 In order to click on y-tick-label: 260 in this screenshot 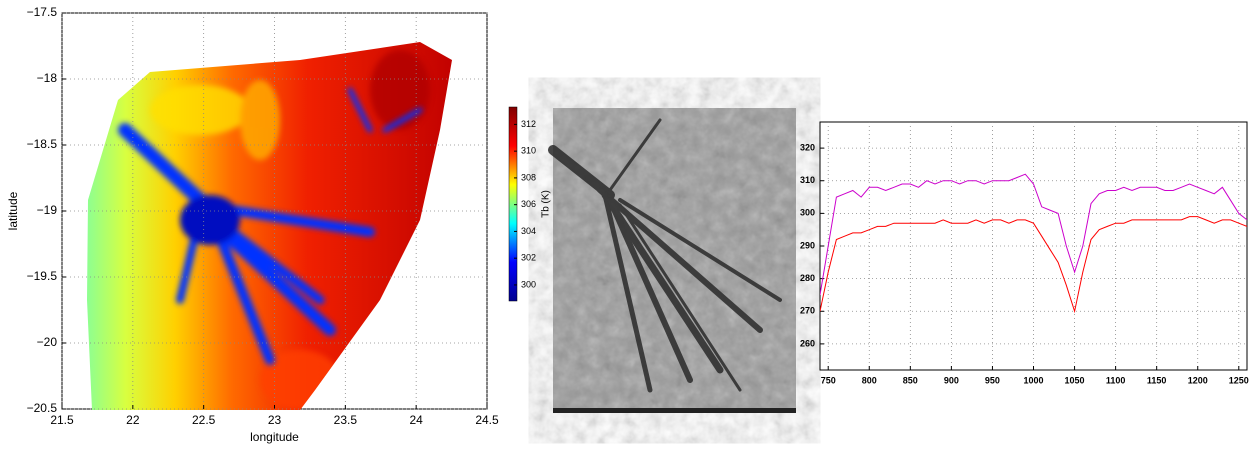, I will do `click(807, 343)`.